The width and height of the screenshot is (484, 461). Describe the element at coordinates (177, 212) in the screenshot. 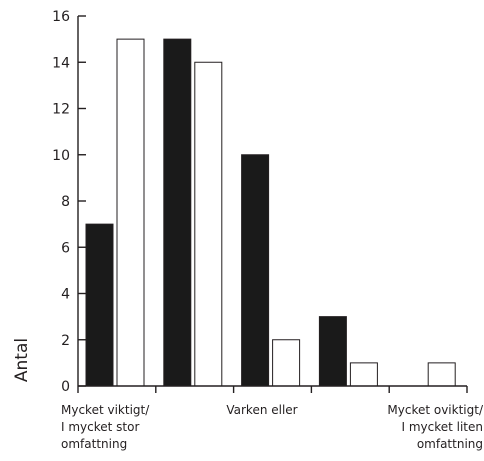

I see `bar-series1-cat2` at that location.